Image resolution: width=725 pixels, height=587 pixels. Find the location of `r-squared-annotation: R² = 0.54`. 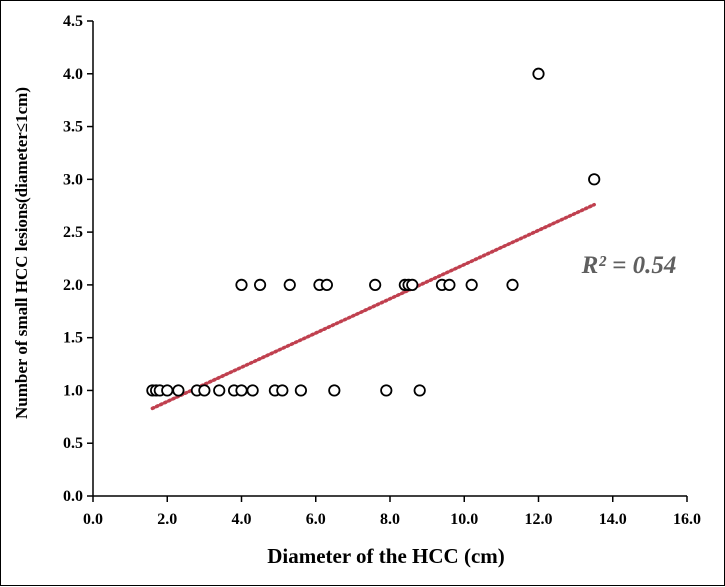

r-squared-annotation: R² = 0.54 is located at coordinates (629, 265).